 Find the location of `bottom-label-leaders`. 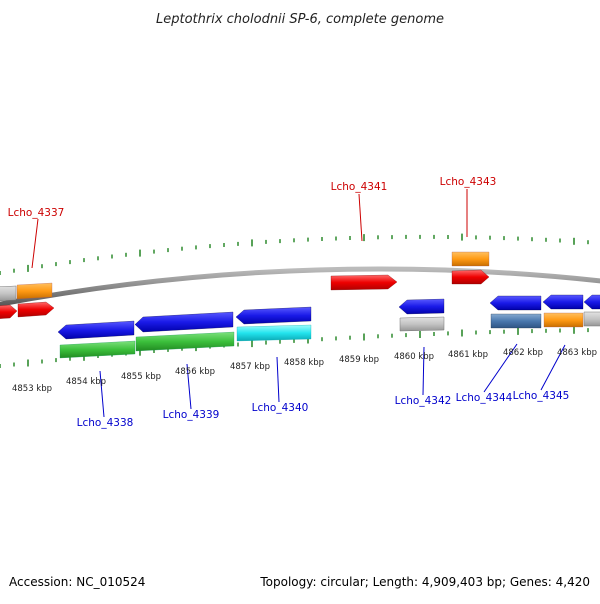

bottom-label-leaders is located at coordinates (332, 380).